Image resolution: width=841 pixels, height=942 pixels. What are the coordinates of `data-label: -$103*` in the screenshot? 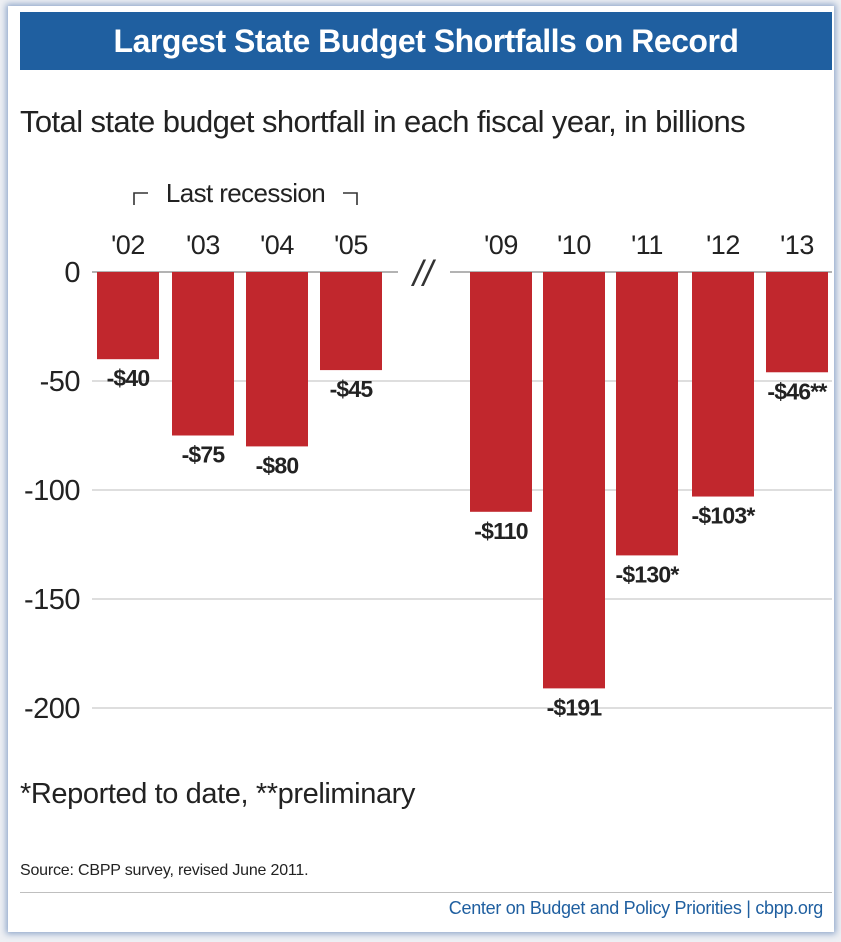 It's located at (724, 516).